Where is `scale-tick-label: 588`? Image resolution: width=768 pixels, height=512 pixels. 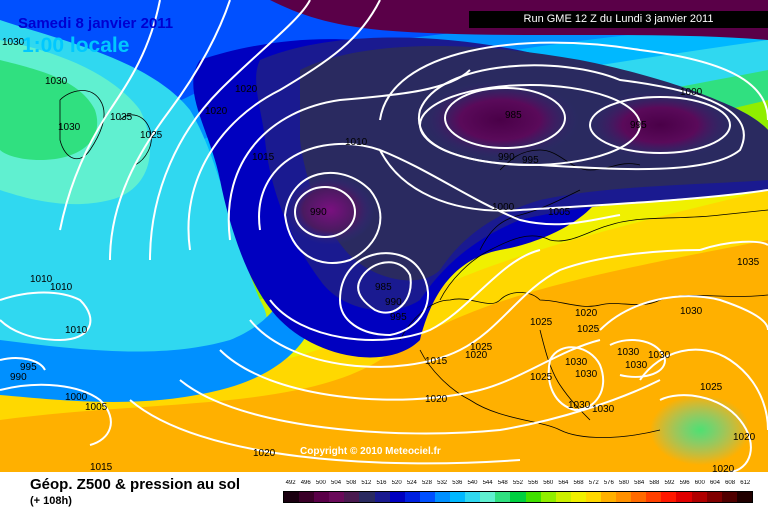 scale-tick-label: 588 is located at coordinates (654, 485).